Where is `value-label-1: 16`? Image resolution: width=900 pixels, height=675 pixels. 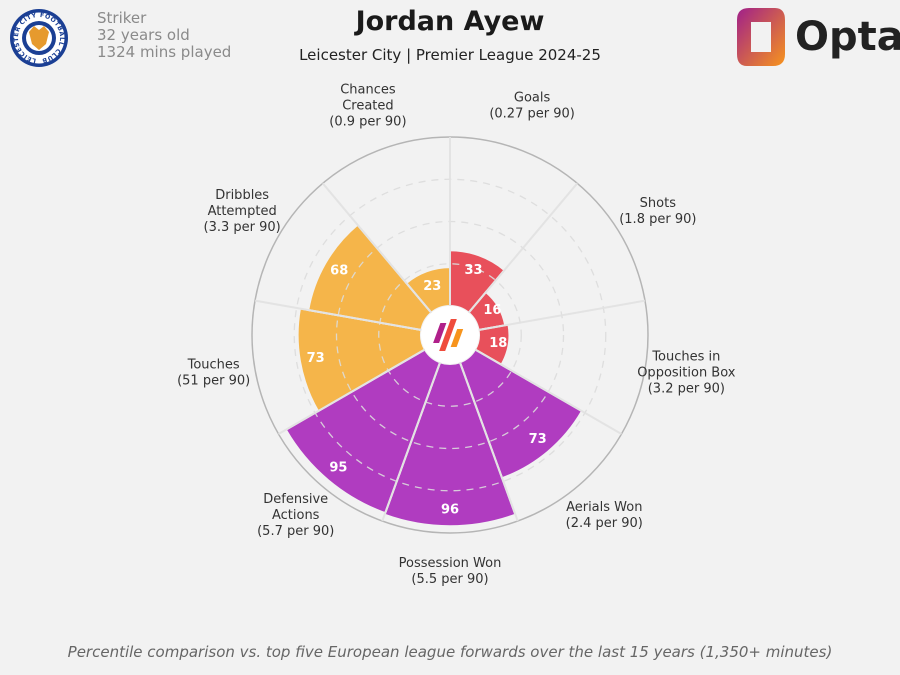 value-label-1: 16 is located at coordinates (492, 310).